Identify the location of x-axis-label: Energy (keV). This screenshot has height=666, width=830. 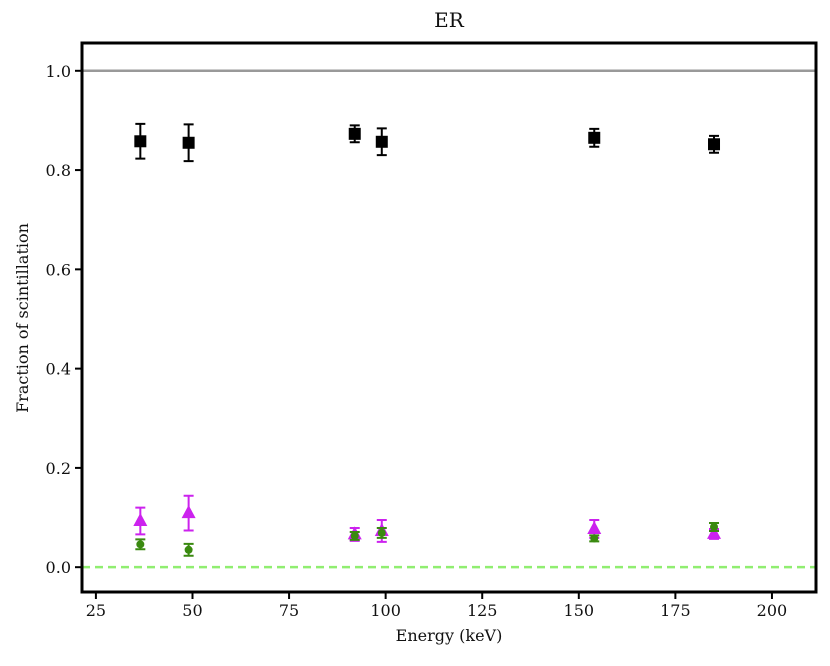
(449, 635).